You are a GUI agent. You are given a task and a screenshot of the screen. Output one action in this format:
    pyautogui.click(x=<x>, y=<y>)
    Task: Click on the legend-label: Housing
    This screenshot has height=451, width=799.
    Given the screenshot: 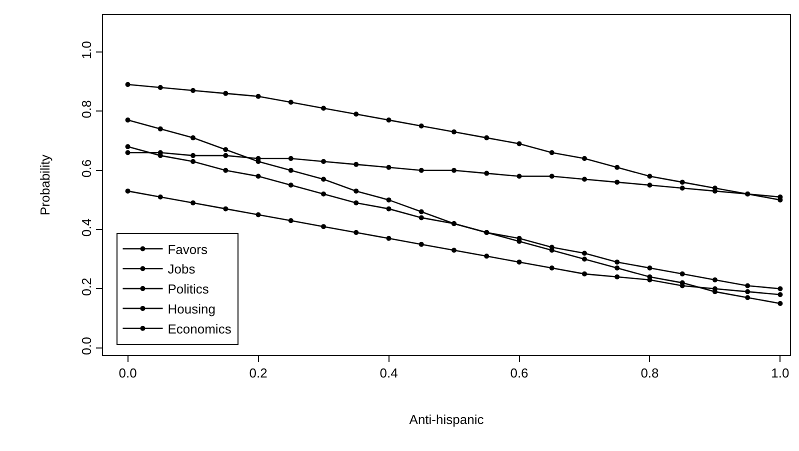 What is the action you would take?
    pyautogui.click(x=192, y=309)
    